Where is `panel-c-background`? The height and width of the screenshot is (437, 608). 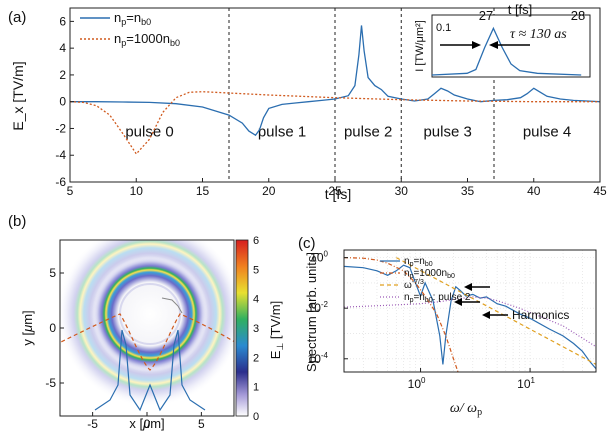
panel-c-background is located at coordinates (470, 311).